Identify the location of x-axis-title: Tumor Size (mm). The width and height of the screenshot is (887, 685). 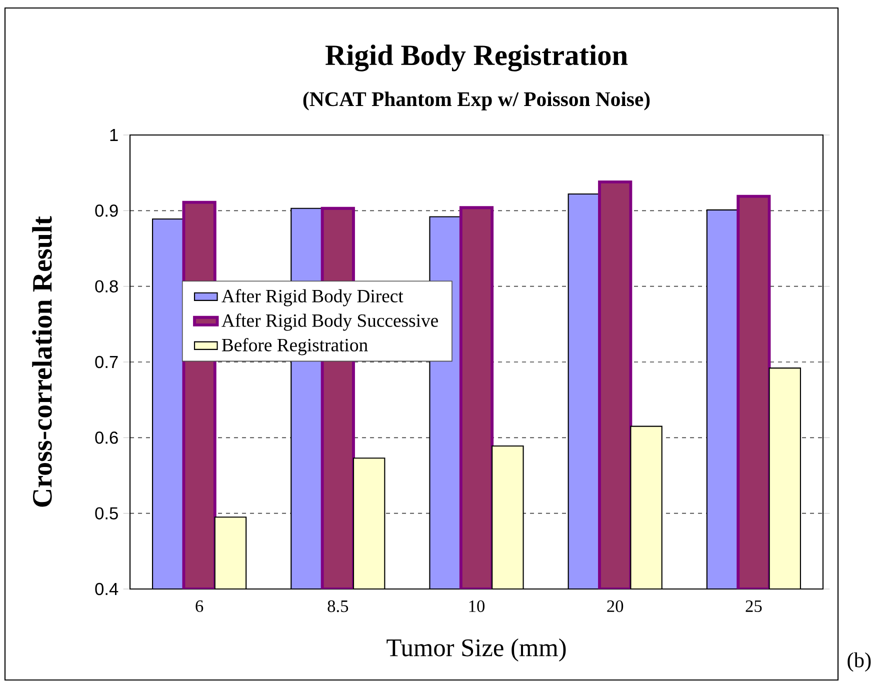
(476, 650).